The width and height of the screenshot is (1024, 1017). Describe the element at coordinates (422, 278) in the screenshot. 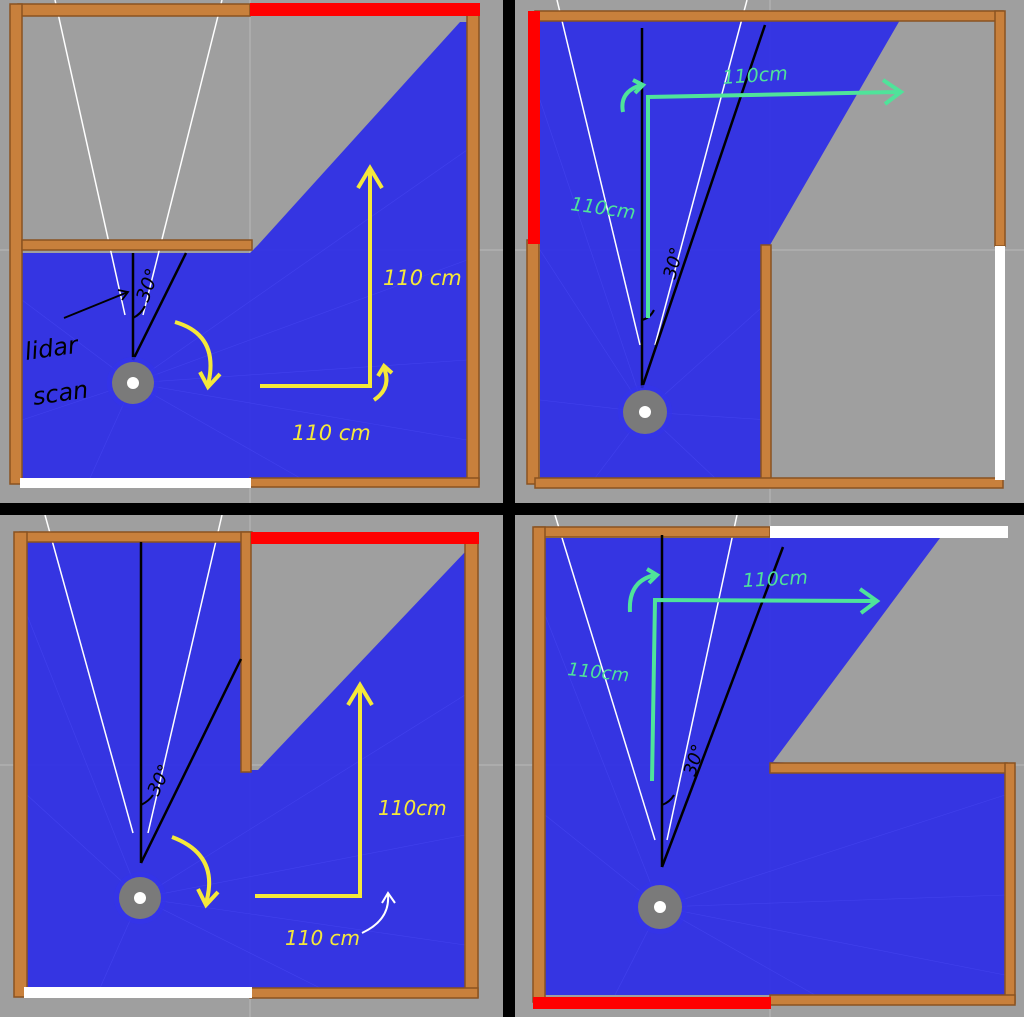

I see `vertical-distance-label: 110 cm` at that location.